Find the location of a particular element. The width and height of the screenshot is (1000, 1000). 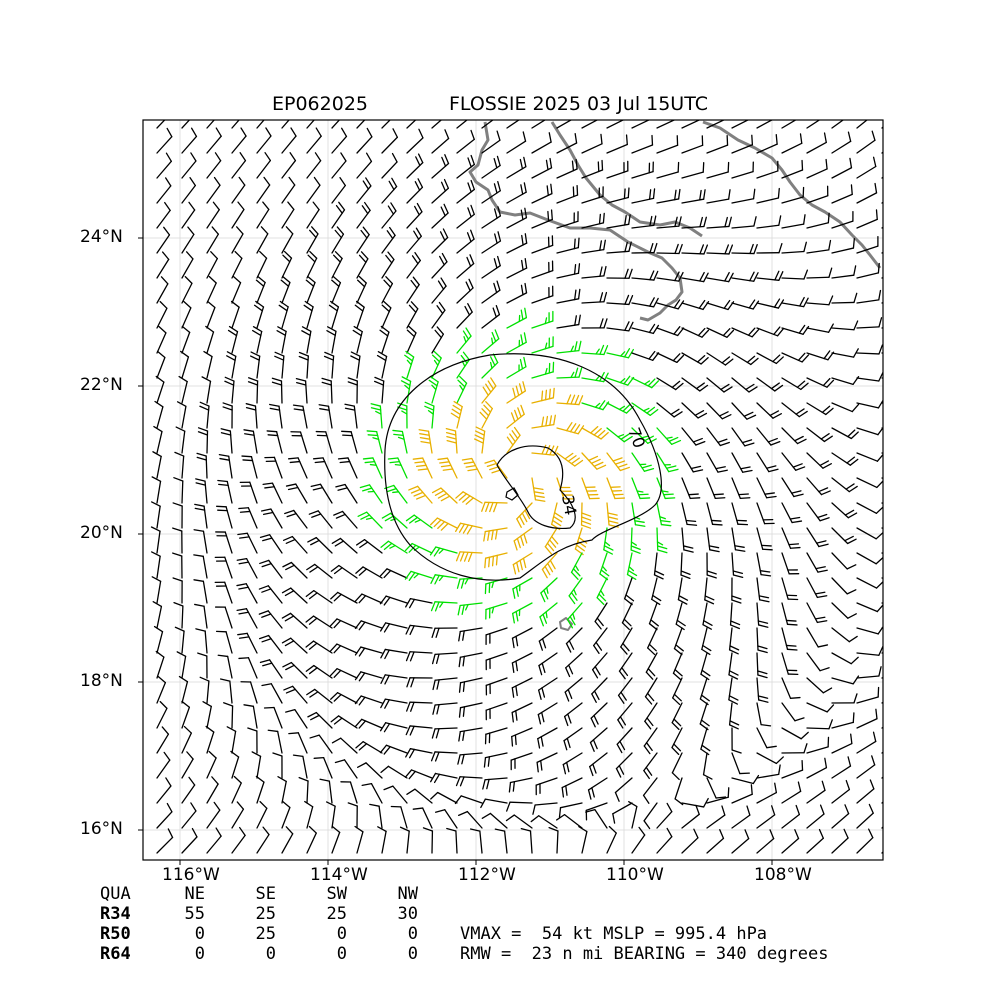

r64-sw: 0 is located at coordinates (341, 954).